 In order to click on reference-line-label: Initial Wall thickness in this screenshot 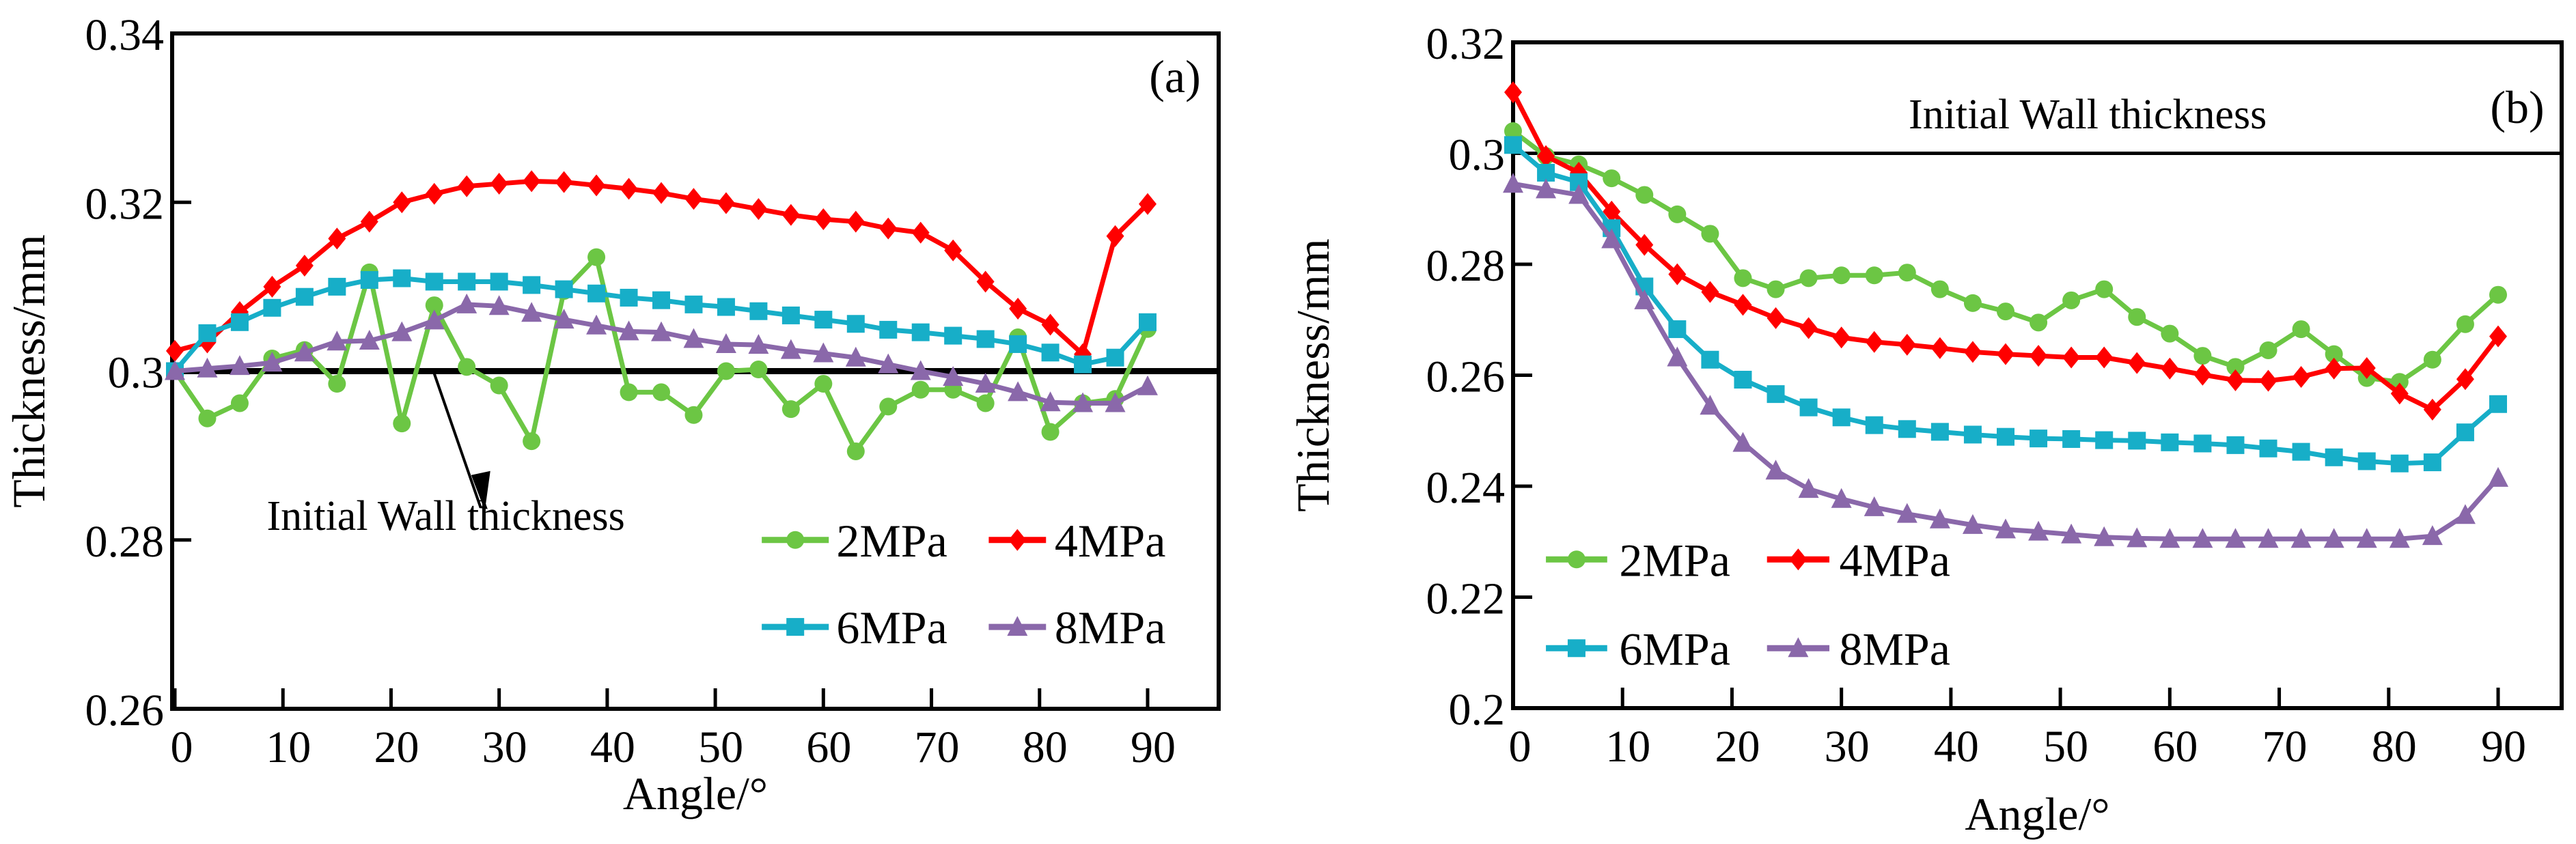, I will do `click(445, 516)`.